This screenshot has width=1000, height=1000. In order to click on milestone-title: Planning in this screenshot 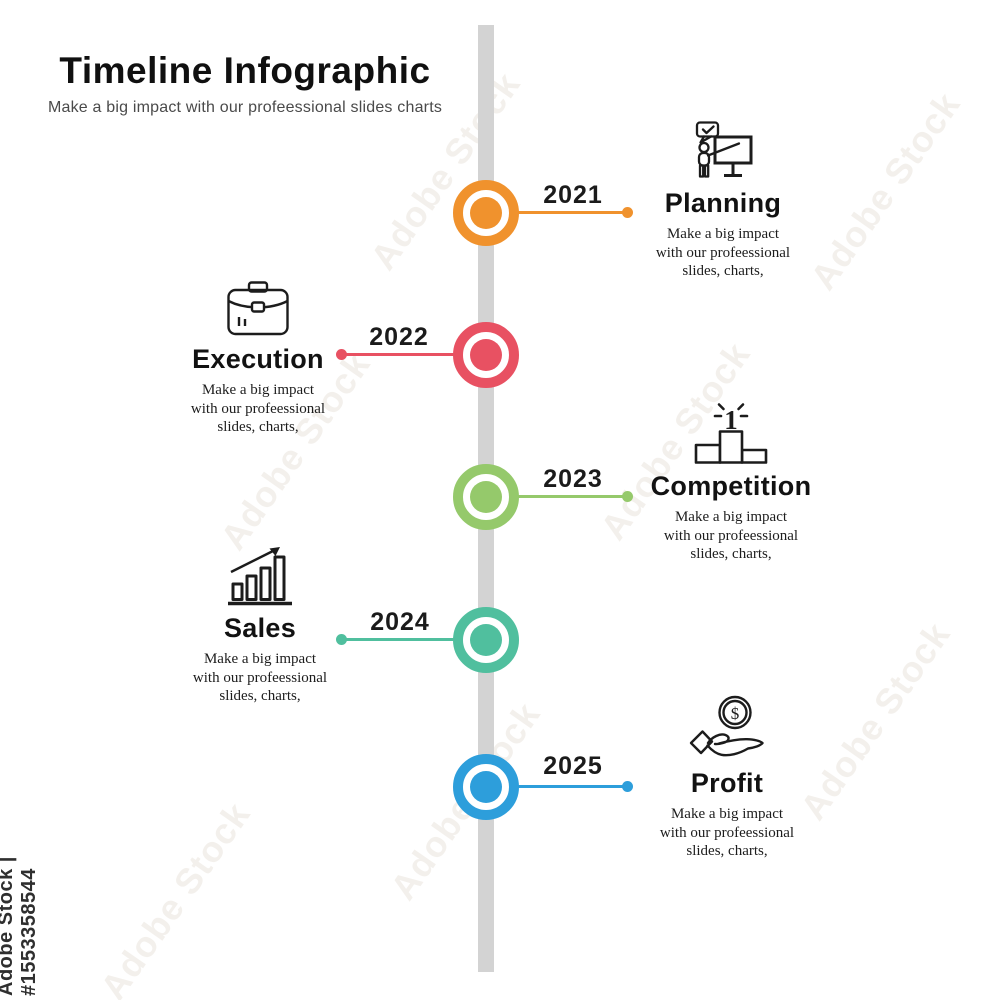, I will do `click(723, 203)`.